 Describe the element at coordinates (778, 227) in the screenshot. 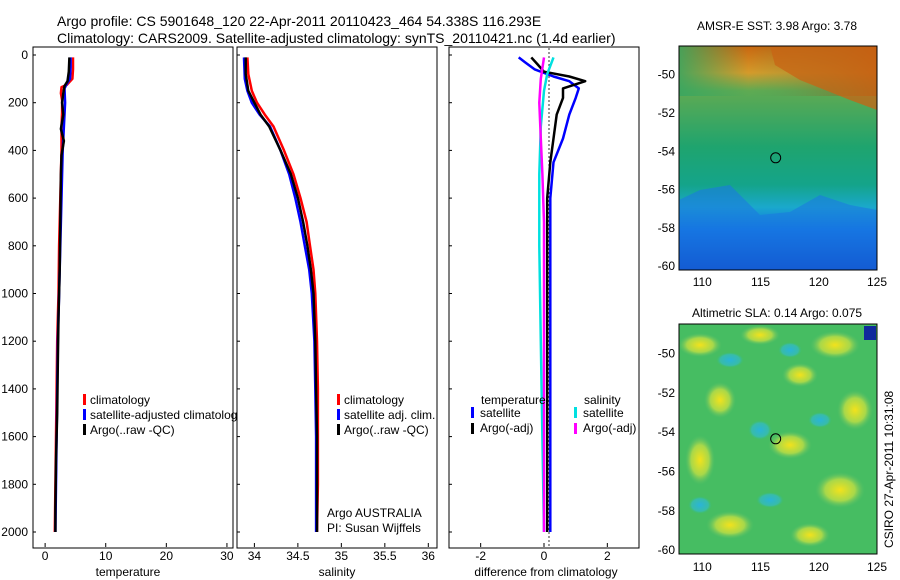

I see `sst-cool-patch` at that location.